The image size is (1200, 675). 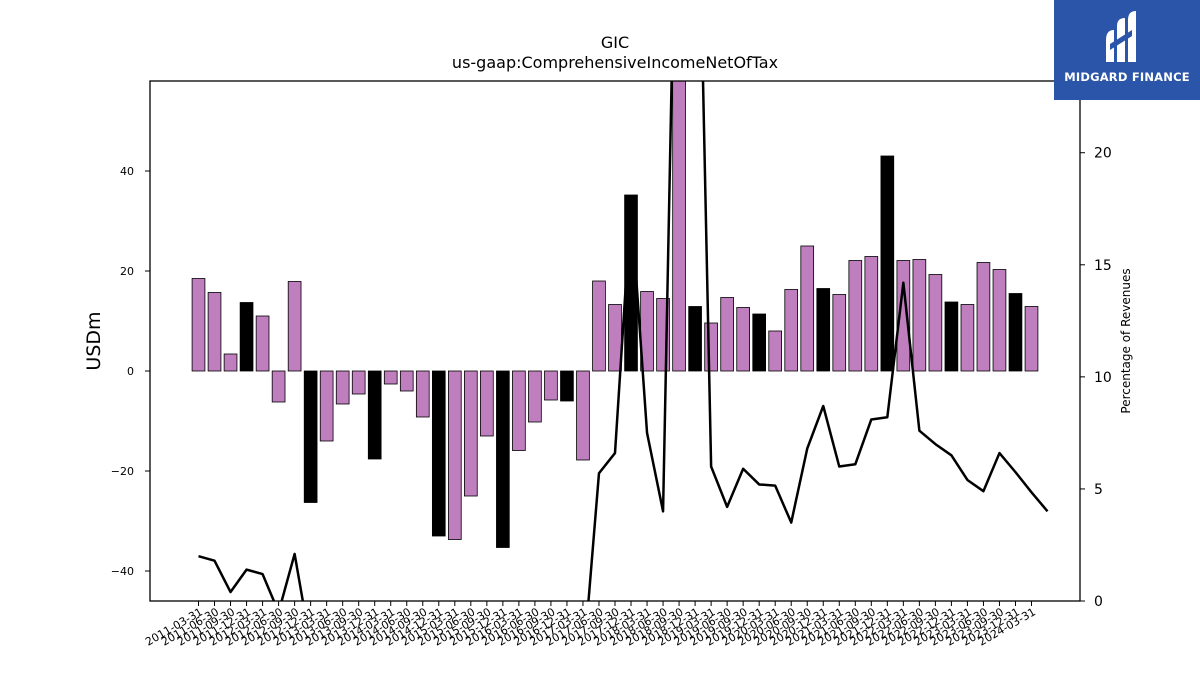 I want to click on brand-logo: MIDGARD FINANCE, so click(x=1127, y=50).